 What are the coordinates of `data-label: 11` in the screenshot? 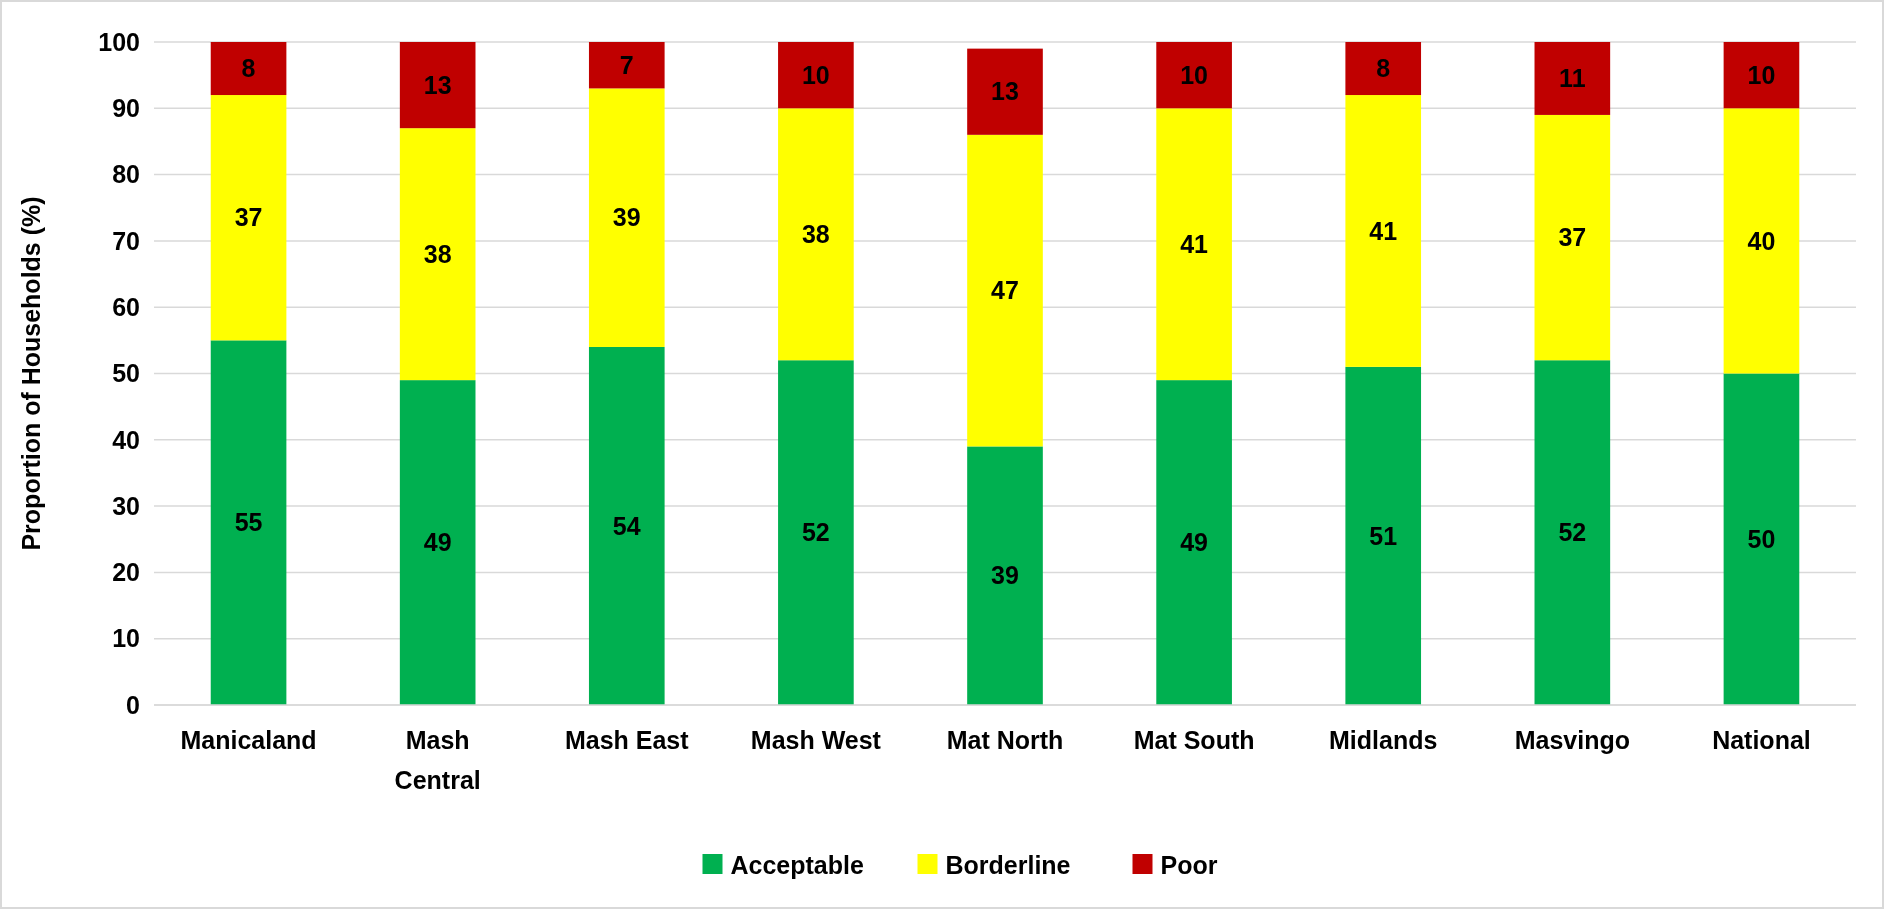 It's located at (1572, 78).